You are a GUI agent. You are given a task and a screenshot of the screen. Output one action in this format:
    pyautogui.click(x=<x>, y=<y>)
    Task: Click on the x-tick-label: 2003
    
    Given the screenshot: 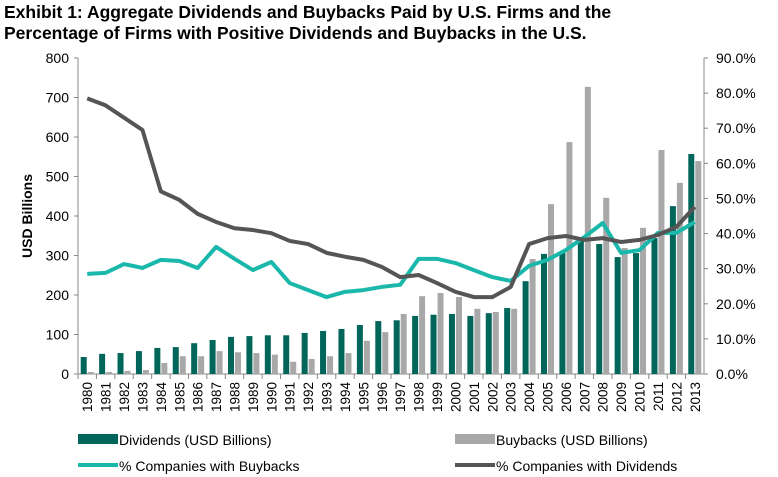 What is the action you would take?
    pyautogui.click(x=511, y=397)
    